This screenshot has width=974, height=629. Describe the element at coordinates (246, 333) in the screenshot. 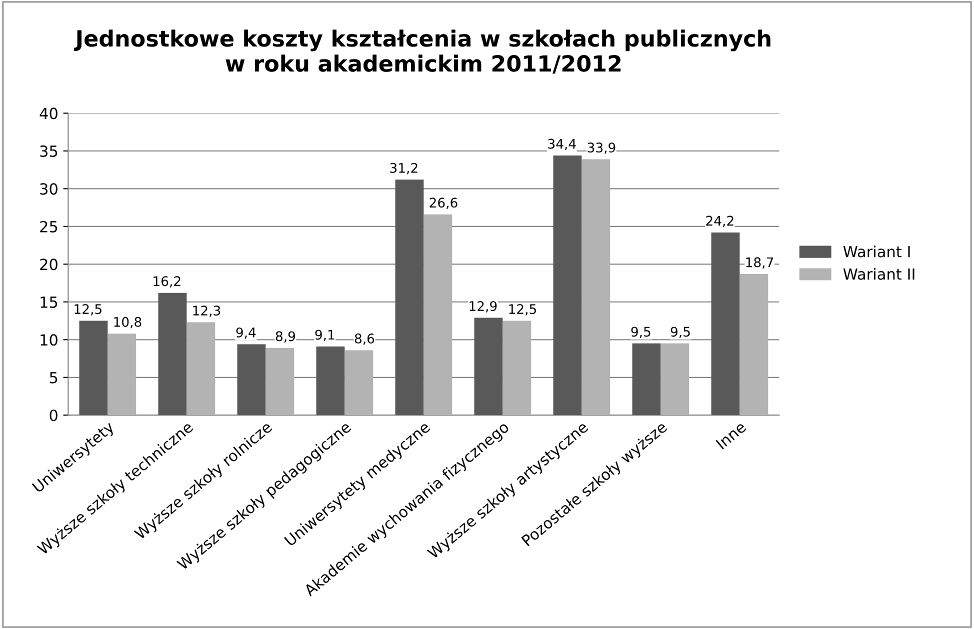

I see `data-label: 9,4` at that location.